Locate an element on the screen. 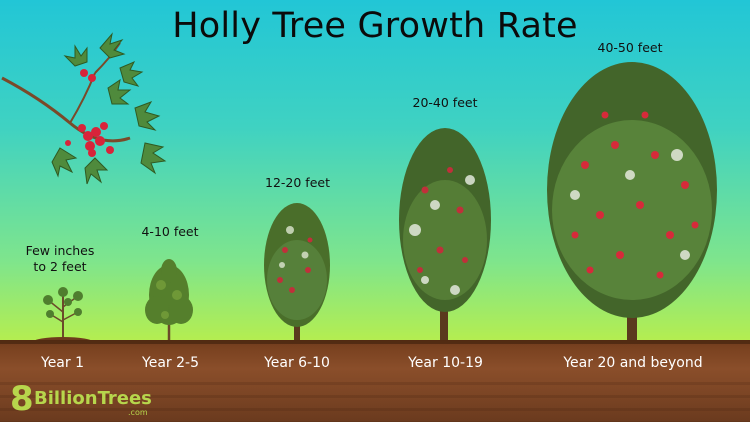 This screenshot has width=750, height=422. soil-layers is located at coordinates (375, 397).